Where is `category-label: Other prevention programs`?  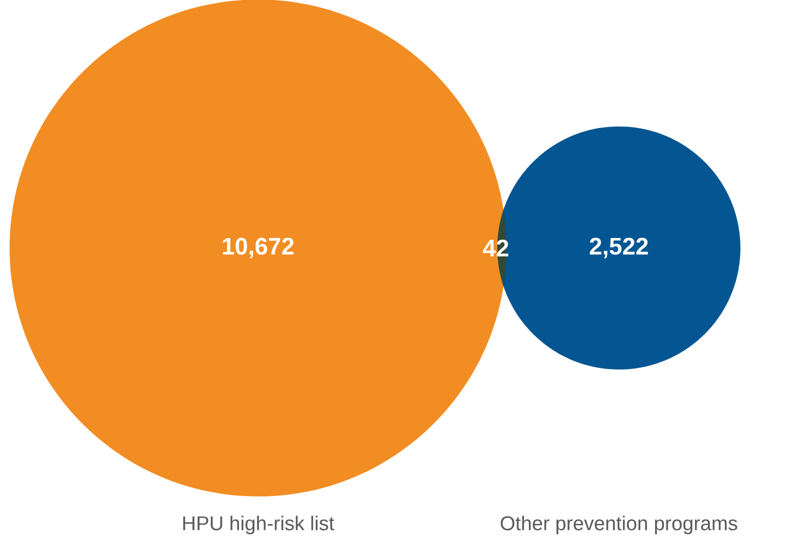 category-label: Other prevention programs is located at coordinates (619, 525).